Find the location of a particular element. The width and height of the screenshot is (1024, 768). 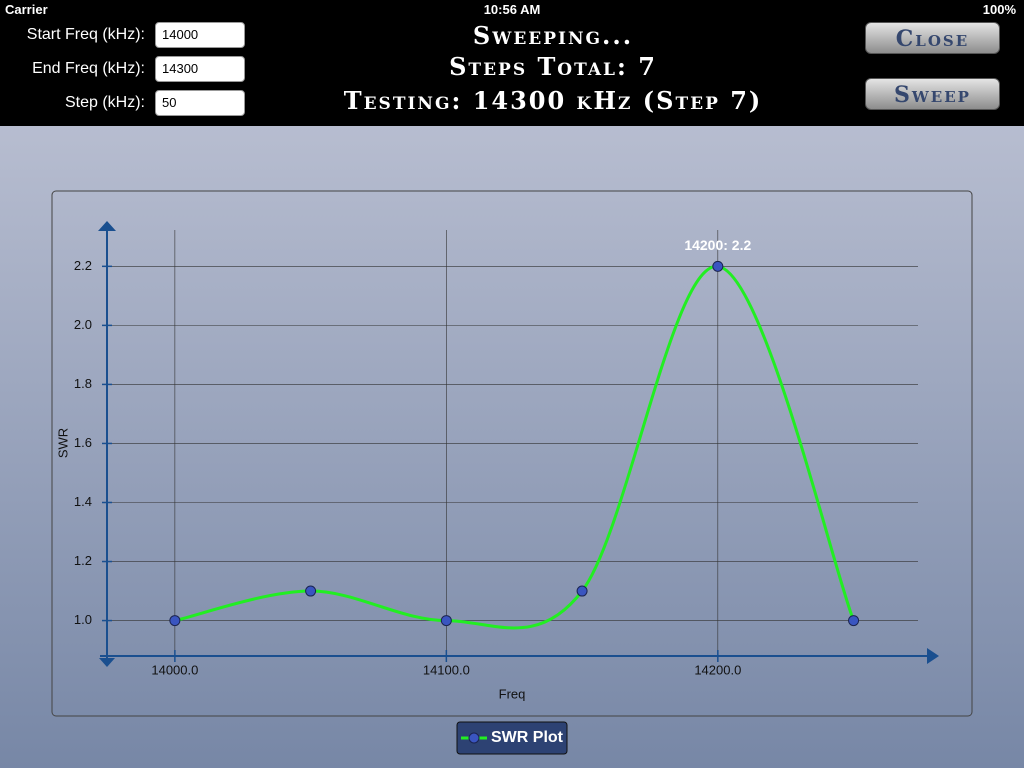

y-axis-title: SWR is located at coordinates (62, 443).